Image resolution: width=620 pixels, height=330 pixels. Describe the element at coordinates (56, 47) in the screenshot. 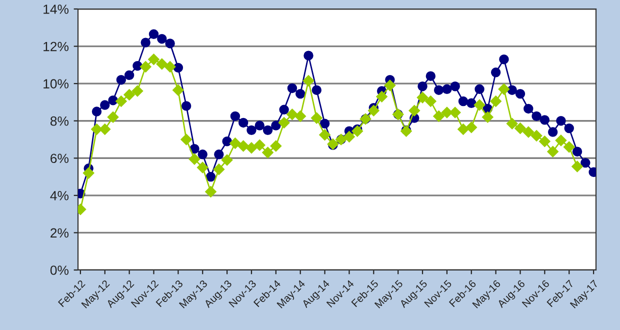

I see `y-tick-label: 12%` at that location.